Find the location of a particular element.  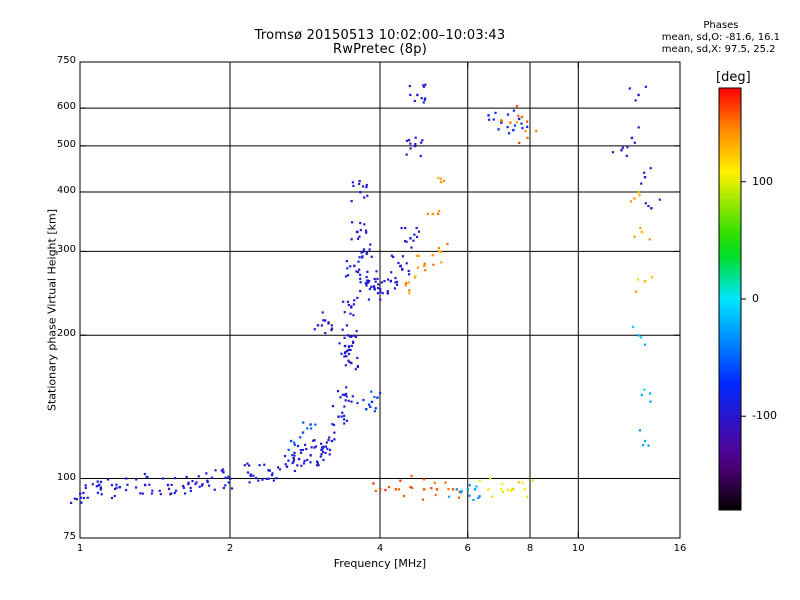

x-tick-label: 1 is located at coordinates (80, 548).